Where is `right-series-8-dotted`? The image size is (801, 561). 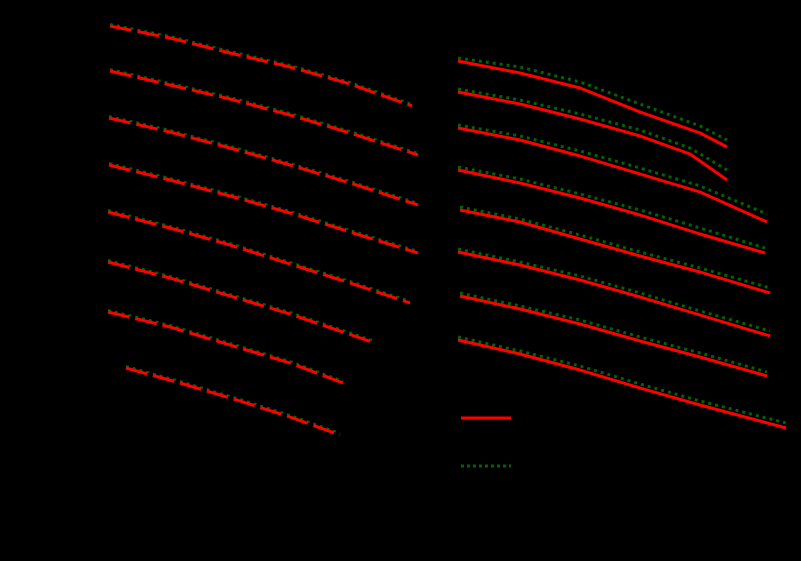
right-series-8-dotted is located at coordinates (622, 380).